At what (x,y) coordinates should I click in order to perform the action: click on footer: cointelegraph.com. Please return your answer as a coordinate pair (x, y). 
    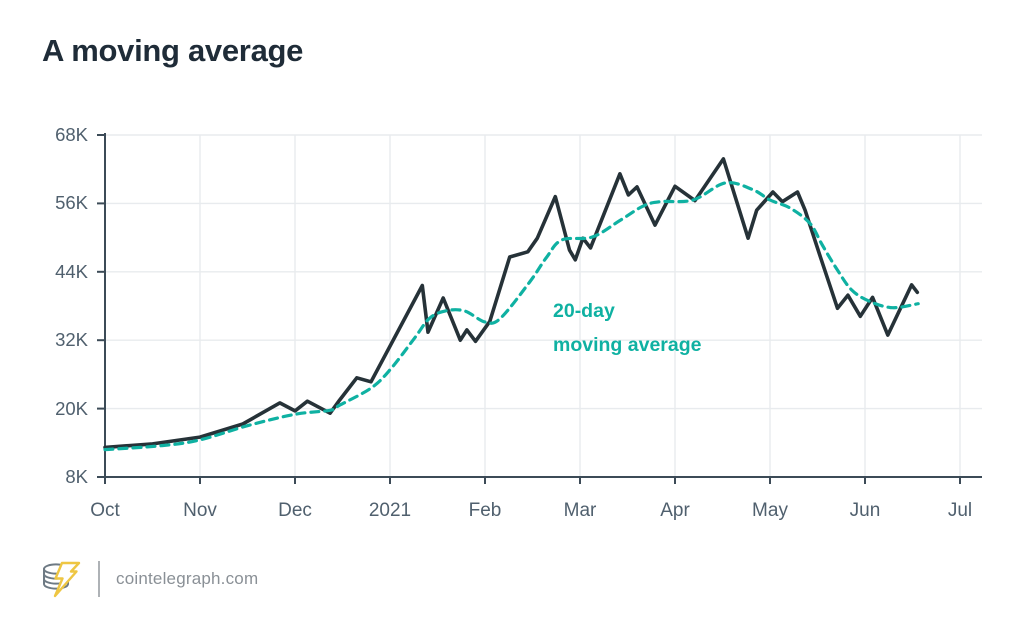
    Looking at the image, I should click on (149, 579).